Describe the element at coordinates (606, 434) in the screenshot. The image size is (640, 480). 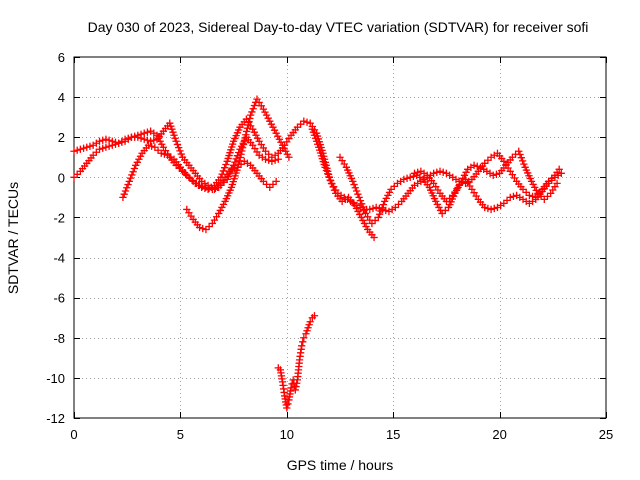
I see `x-tick-label: 25` at that location.